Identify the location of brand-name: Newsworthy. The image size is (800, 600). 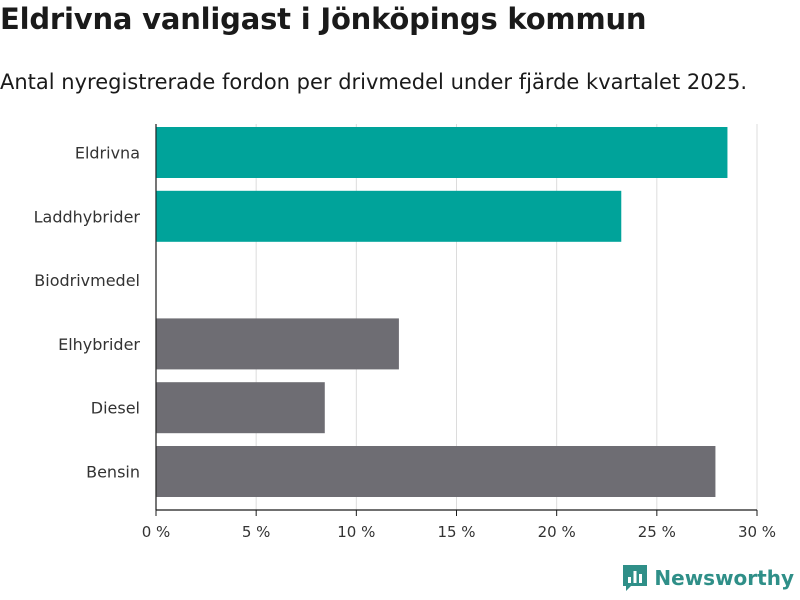
(724, 578).